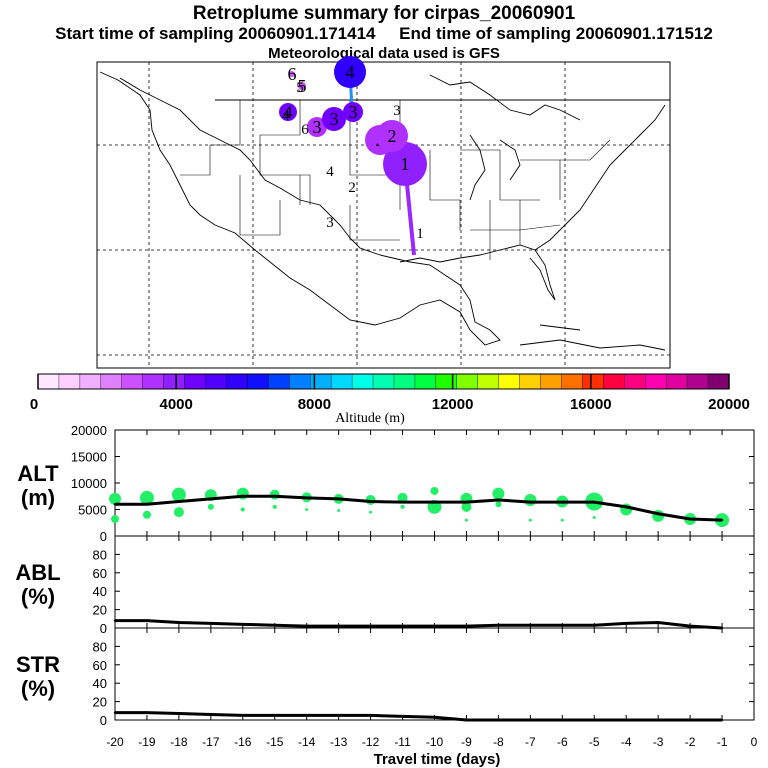  I want to click on x-tick-label: -6, so click(562, 742).